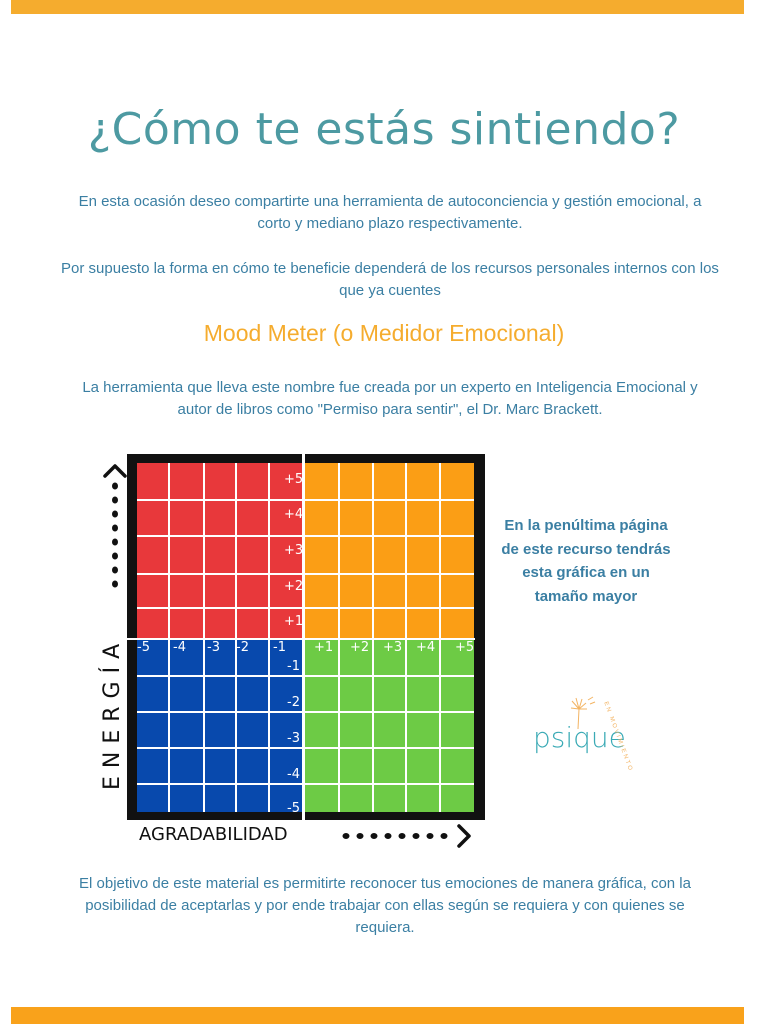 This screenshot has width=768, height=1024. Describe the element at coordinates (179, 647) in the screenshot. I see `x-tick: -4` at that location.